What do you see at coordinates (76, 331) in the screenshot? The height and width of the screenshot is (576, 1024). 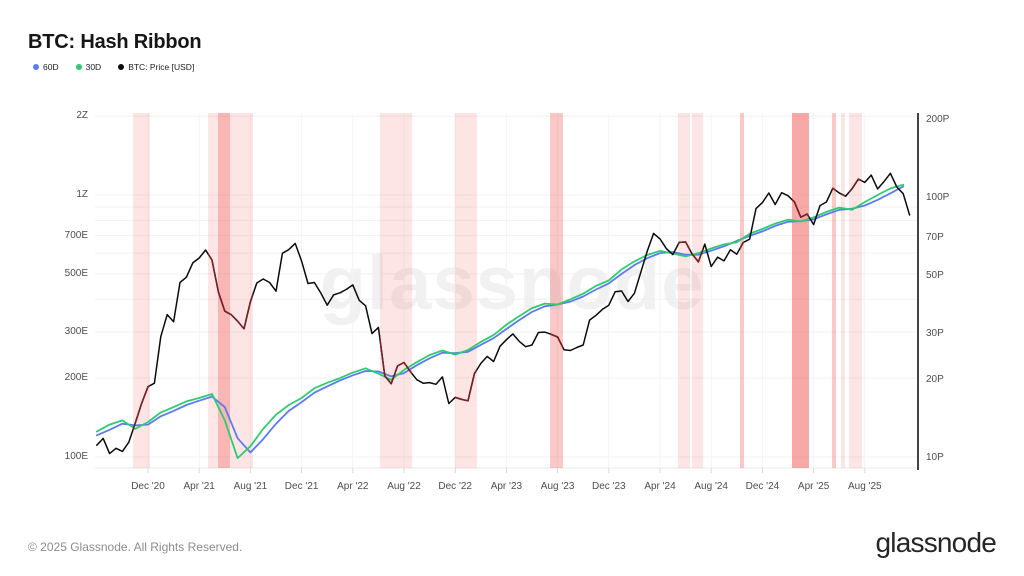 I see `y-left-tick-300E: 300E` at bounding box center [76, 331].